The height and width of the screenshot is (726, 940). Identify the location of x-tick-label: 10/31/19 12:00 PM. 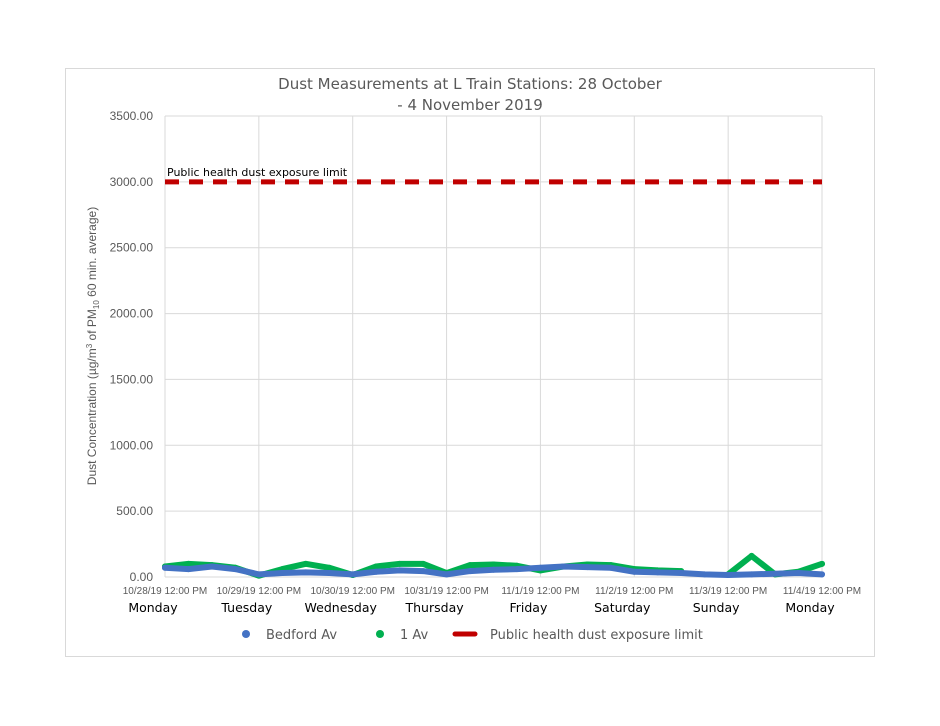
(446, 591).